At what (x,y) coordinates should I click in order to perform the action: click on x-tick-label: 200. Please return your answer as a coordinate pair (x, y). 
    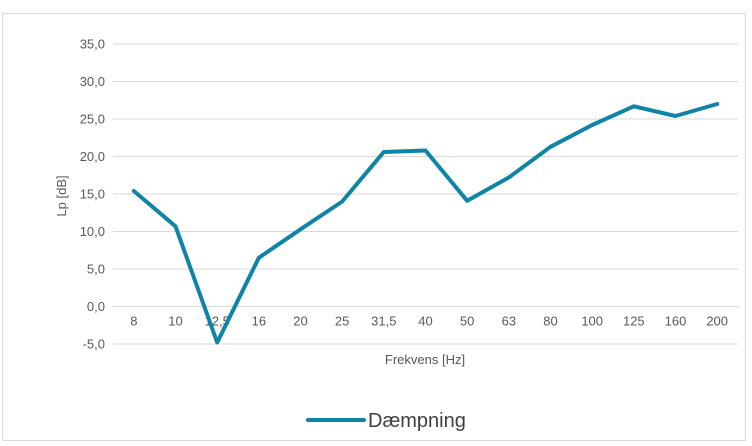
    Looking at the image, I should click on (717, 321).